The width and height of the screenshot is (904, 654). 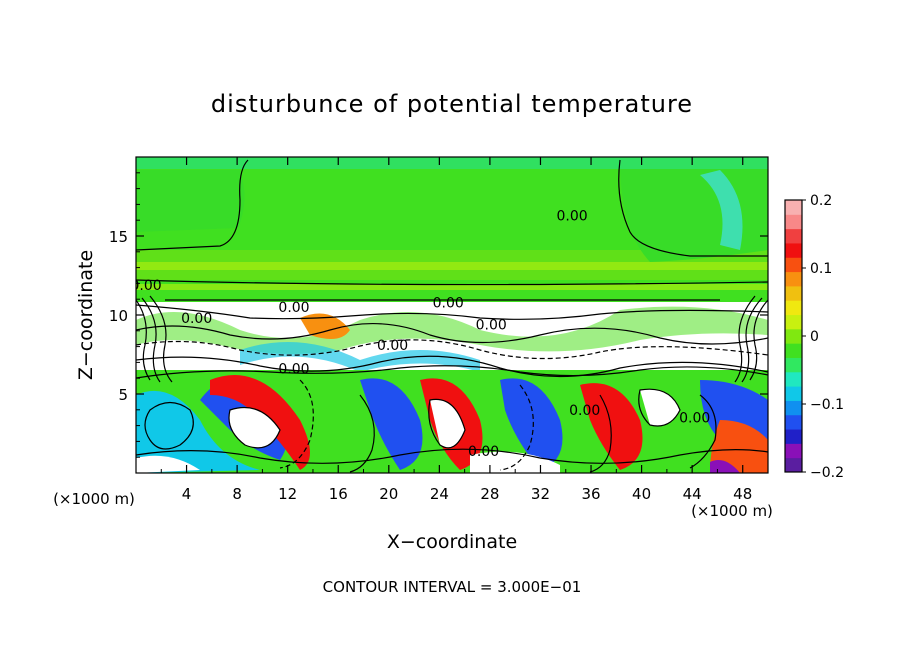 I want to click on field-middle-orange, so click(x=325, y=326).